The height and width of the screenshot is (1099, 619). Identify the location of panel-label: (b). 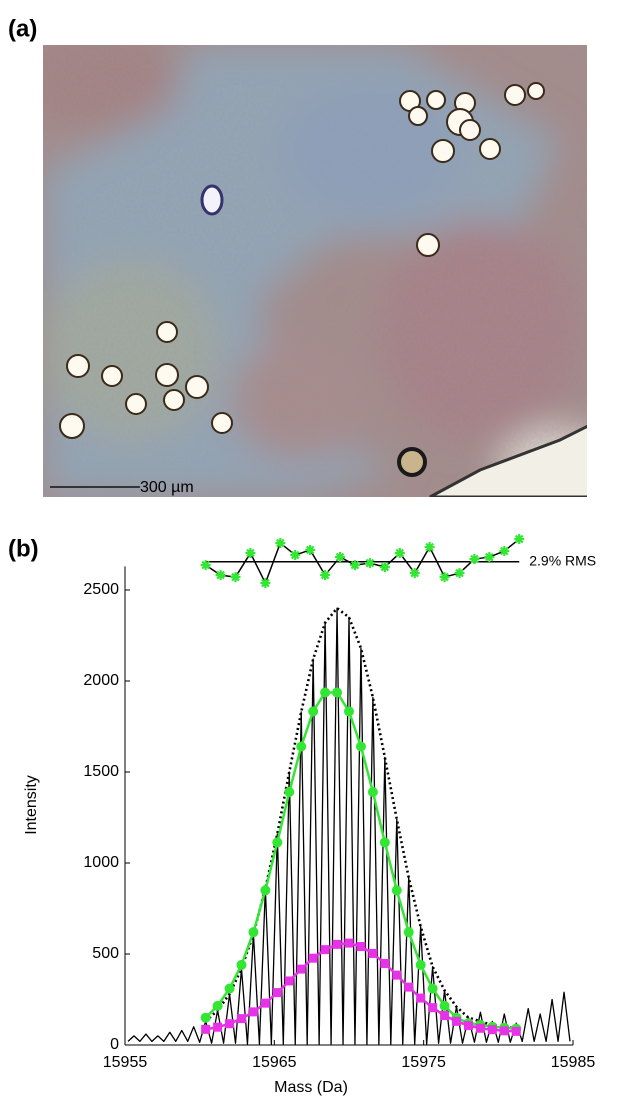
(23, 548).